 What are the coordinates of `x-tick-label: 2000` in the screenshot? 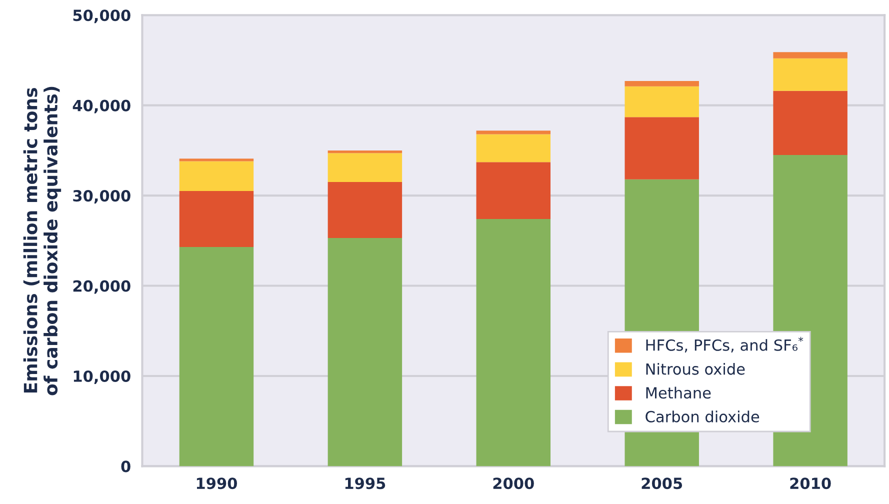 It's located at (513, 484).